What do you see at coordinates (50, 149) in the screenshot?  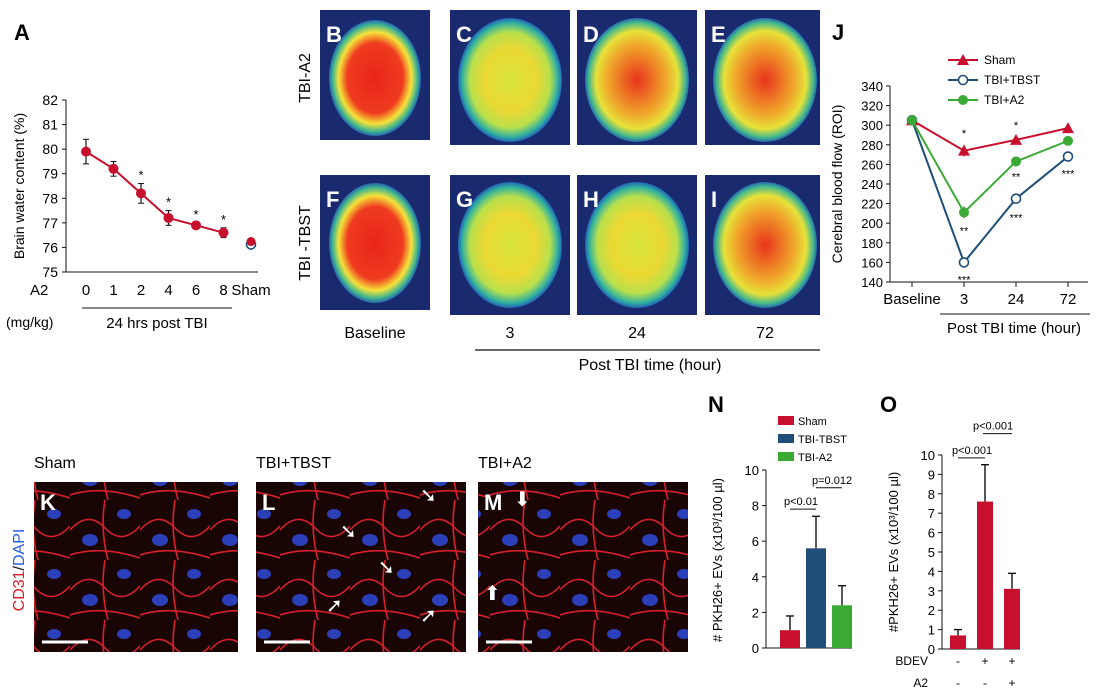 I see `y-tick-label: 80` at bounding box center [50, 149].